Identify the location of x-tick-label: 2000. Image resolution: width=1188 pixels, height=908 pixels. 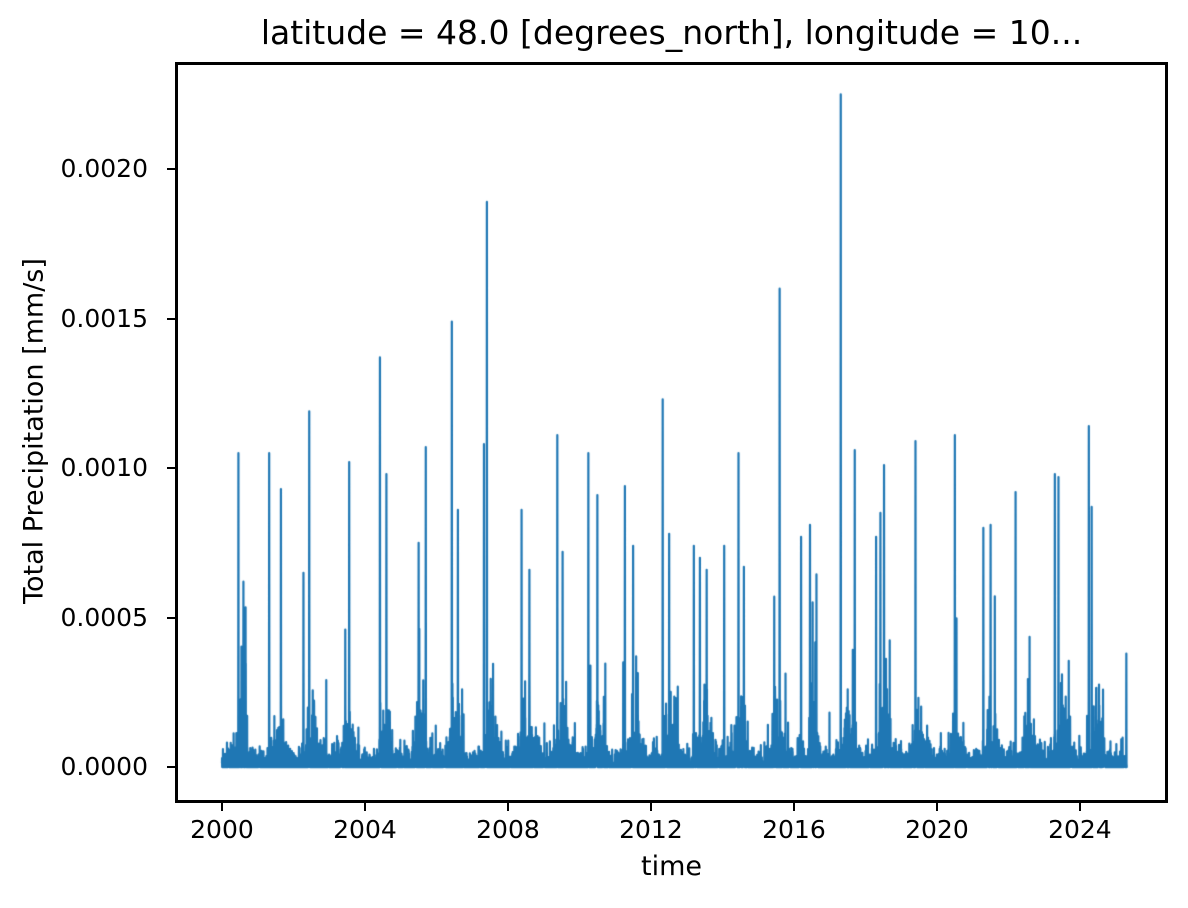
(222, 829).